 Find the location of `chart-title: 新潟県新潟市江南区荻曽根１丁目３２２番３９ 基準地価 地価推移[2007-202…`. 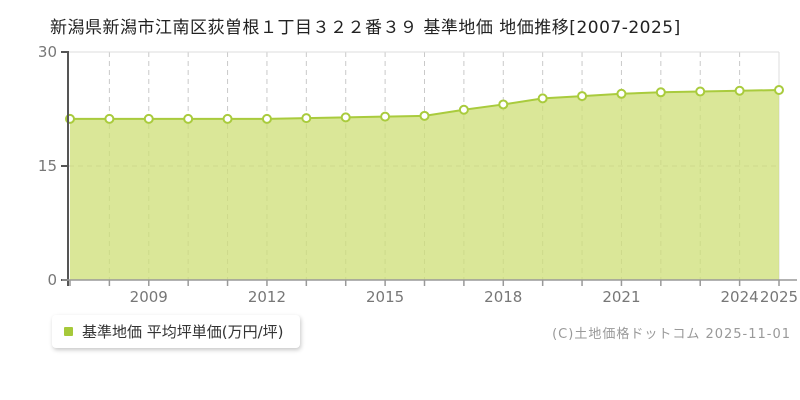

chart-title: 新潟県新潟市江南区荻曽根１丁目３２２番３９ 基準地価 地価推移[2007-202… is located at coordinates (365, 28).